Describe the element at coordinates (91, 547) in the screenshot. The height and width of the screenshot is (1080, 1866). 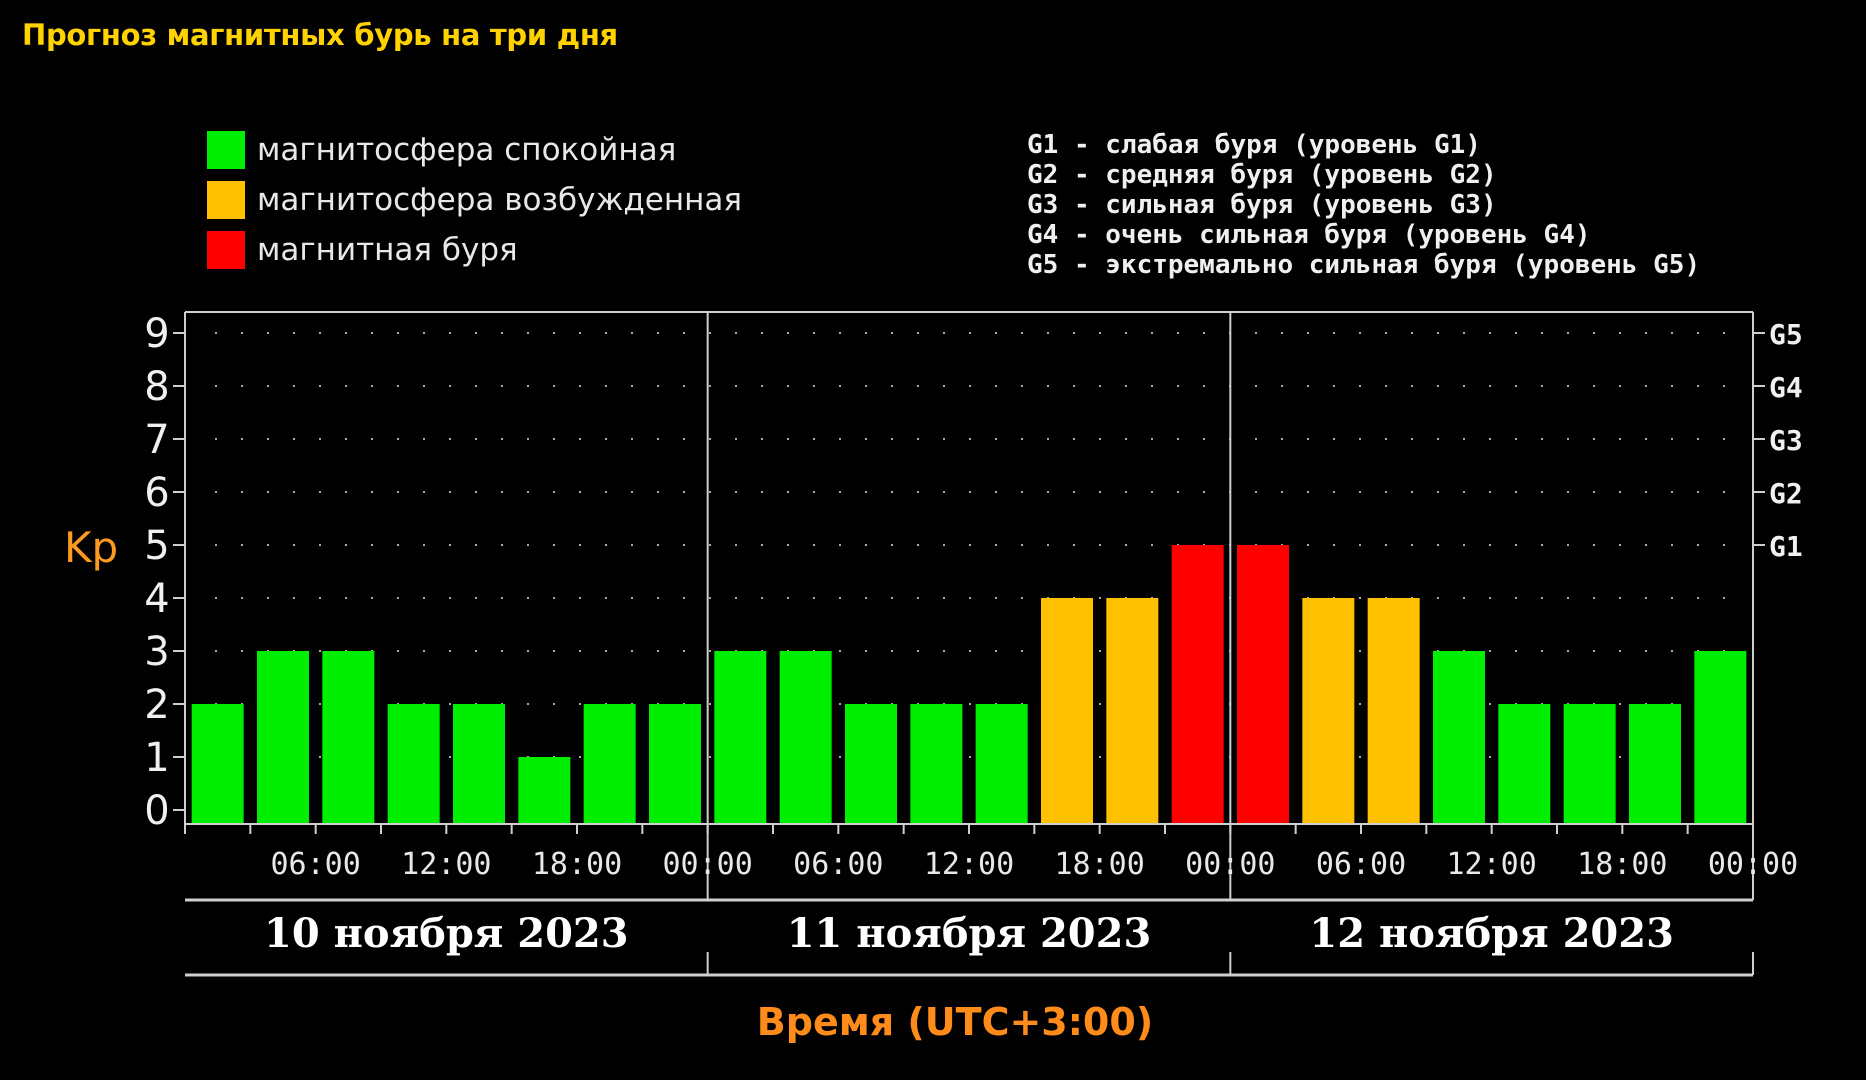
I see `y-axis-label: Kp` at that location.